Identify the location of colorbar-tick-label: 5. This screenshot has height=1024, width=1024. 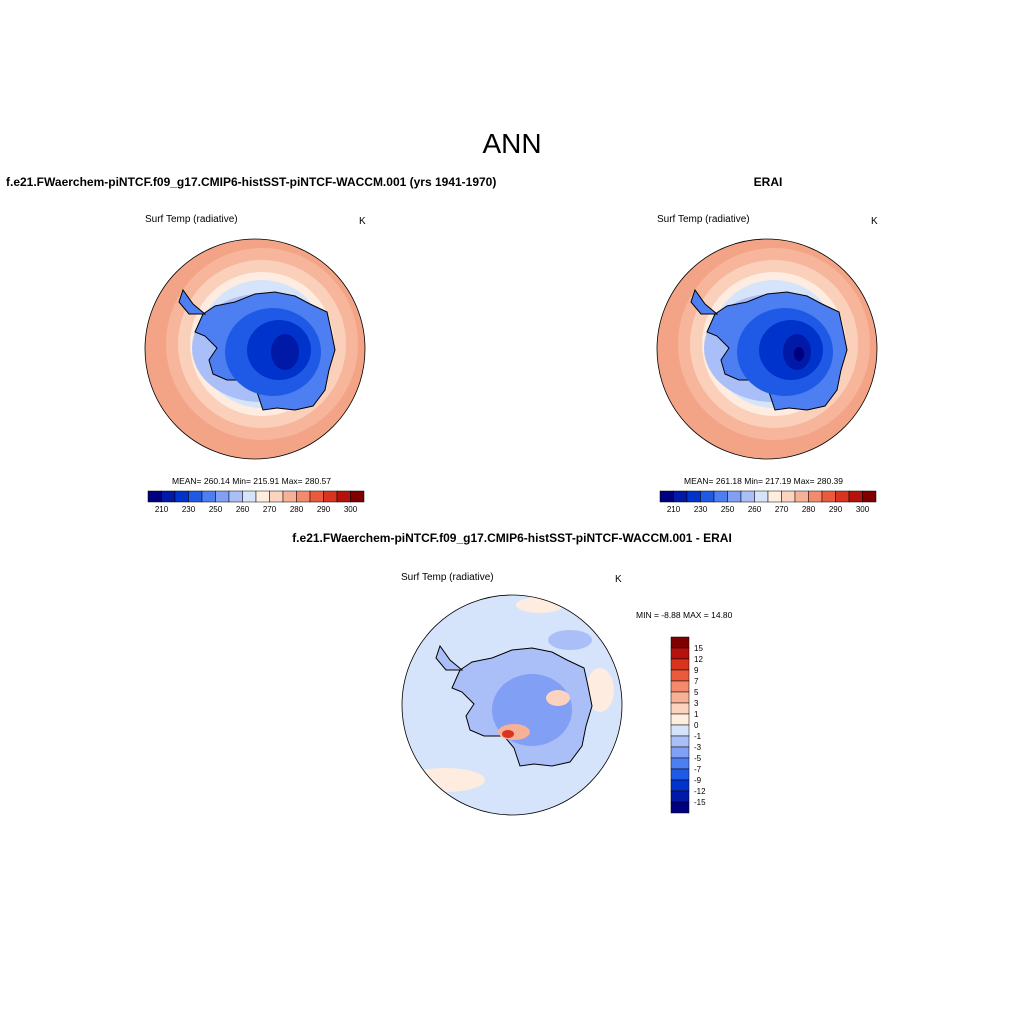
(696, 692).